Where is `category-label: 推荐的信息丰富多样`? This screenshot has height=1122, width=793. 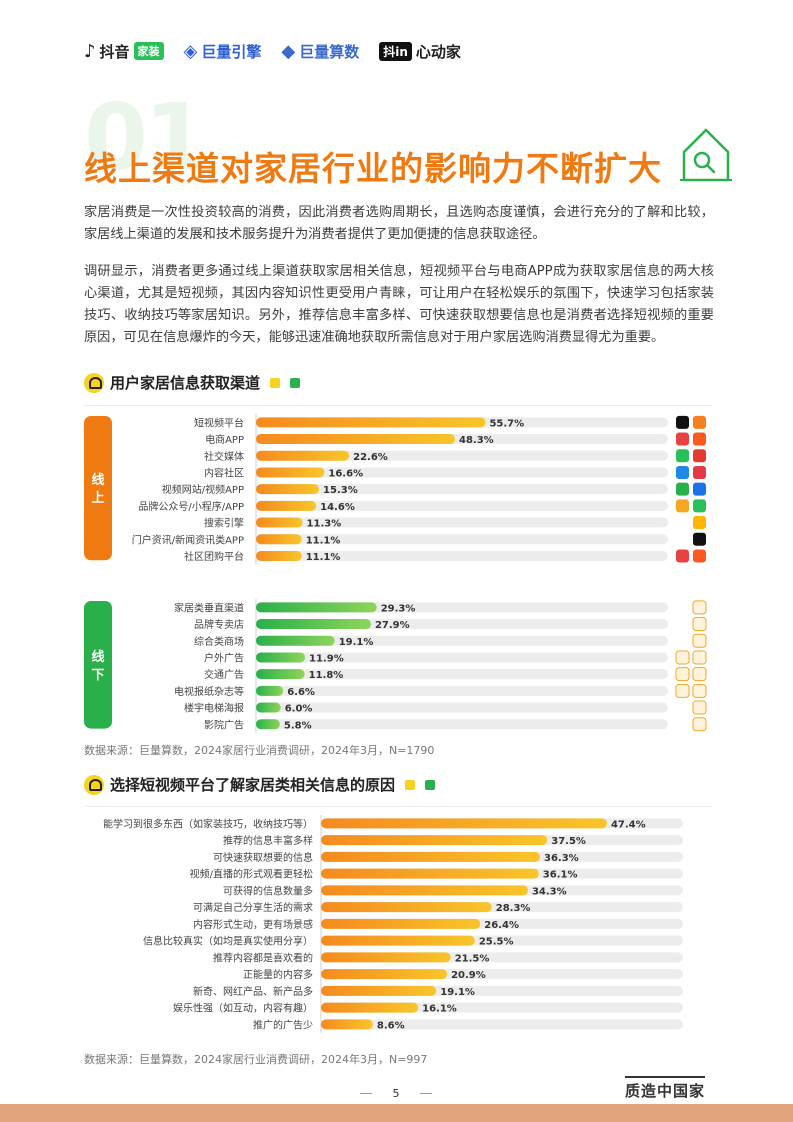
category-label: 推荐的信息丰富多样 is located at coordinates (268, 840).